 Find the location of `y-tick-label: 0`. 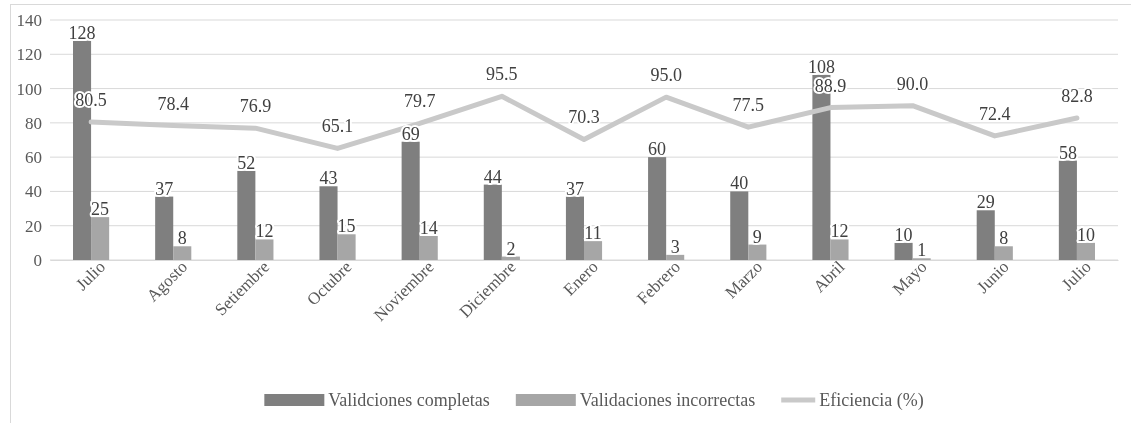

y-tick-label: 0 is located at coordinates (37, 260).